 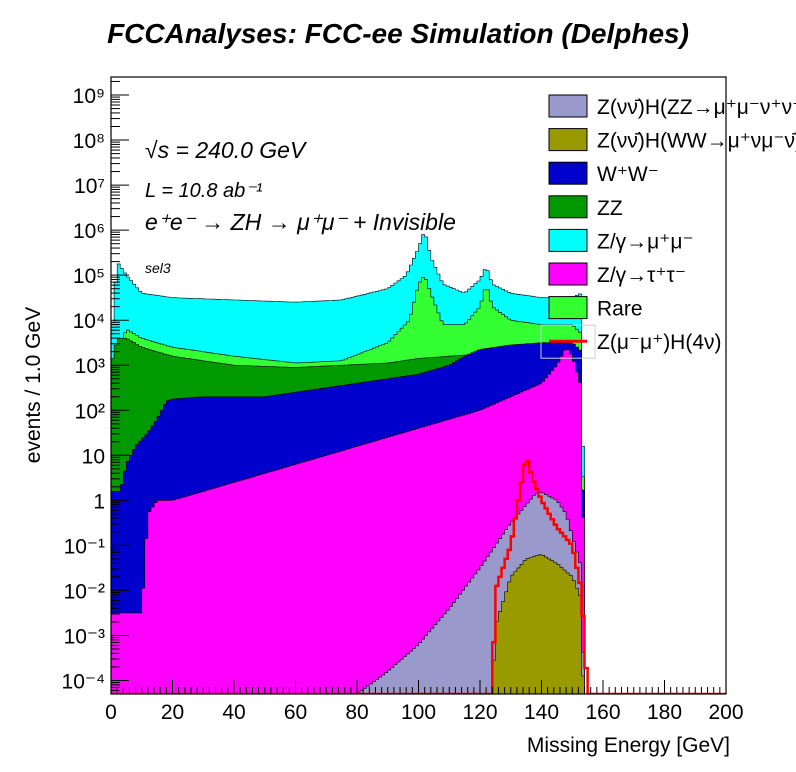 I want to click on chart-title: FCCAnalyses: FCC-ee Simulation (Delphes), so click(x=398, y=33).